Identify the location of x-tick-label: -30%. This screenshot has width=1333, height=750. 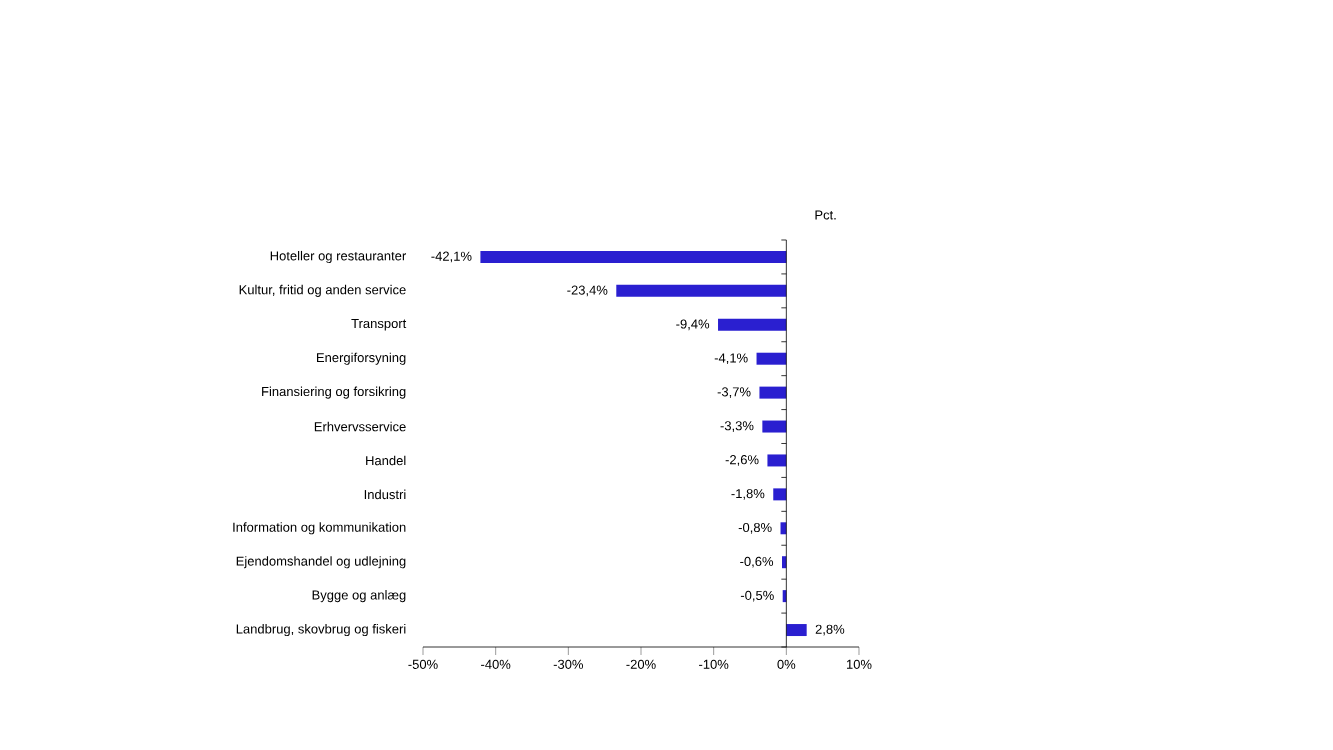
(568, 664).